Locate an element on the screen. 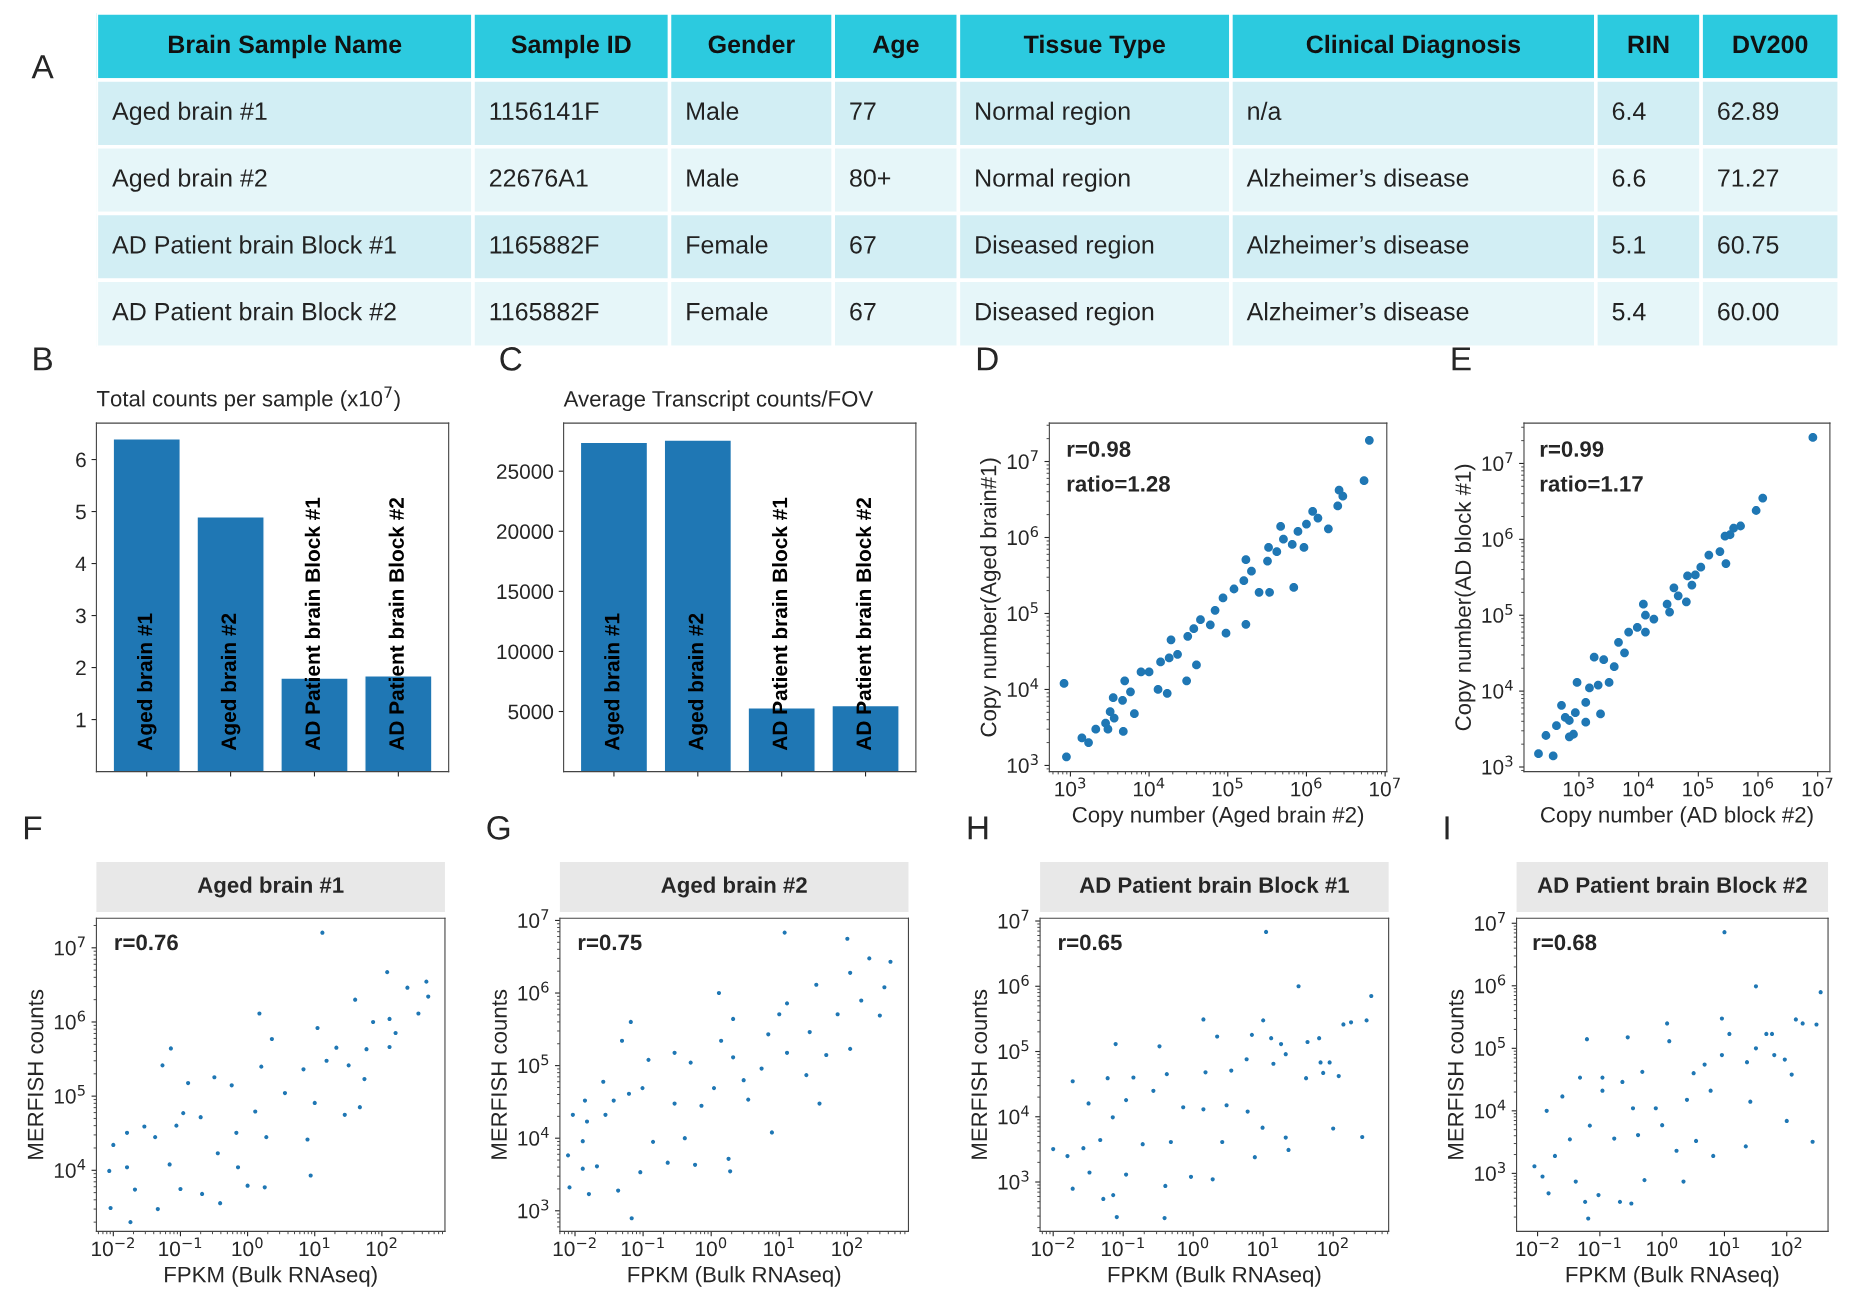 The height and width of the screenshot is (1310, 1854). y-tick-label: 3 is located at coordinates (80, 616).